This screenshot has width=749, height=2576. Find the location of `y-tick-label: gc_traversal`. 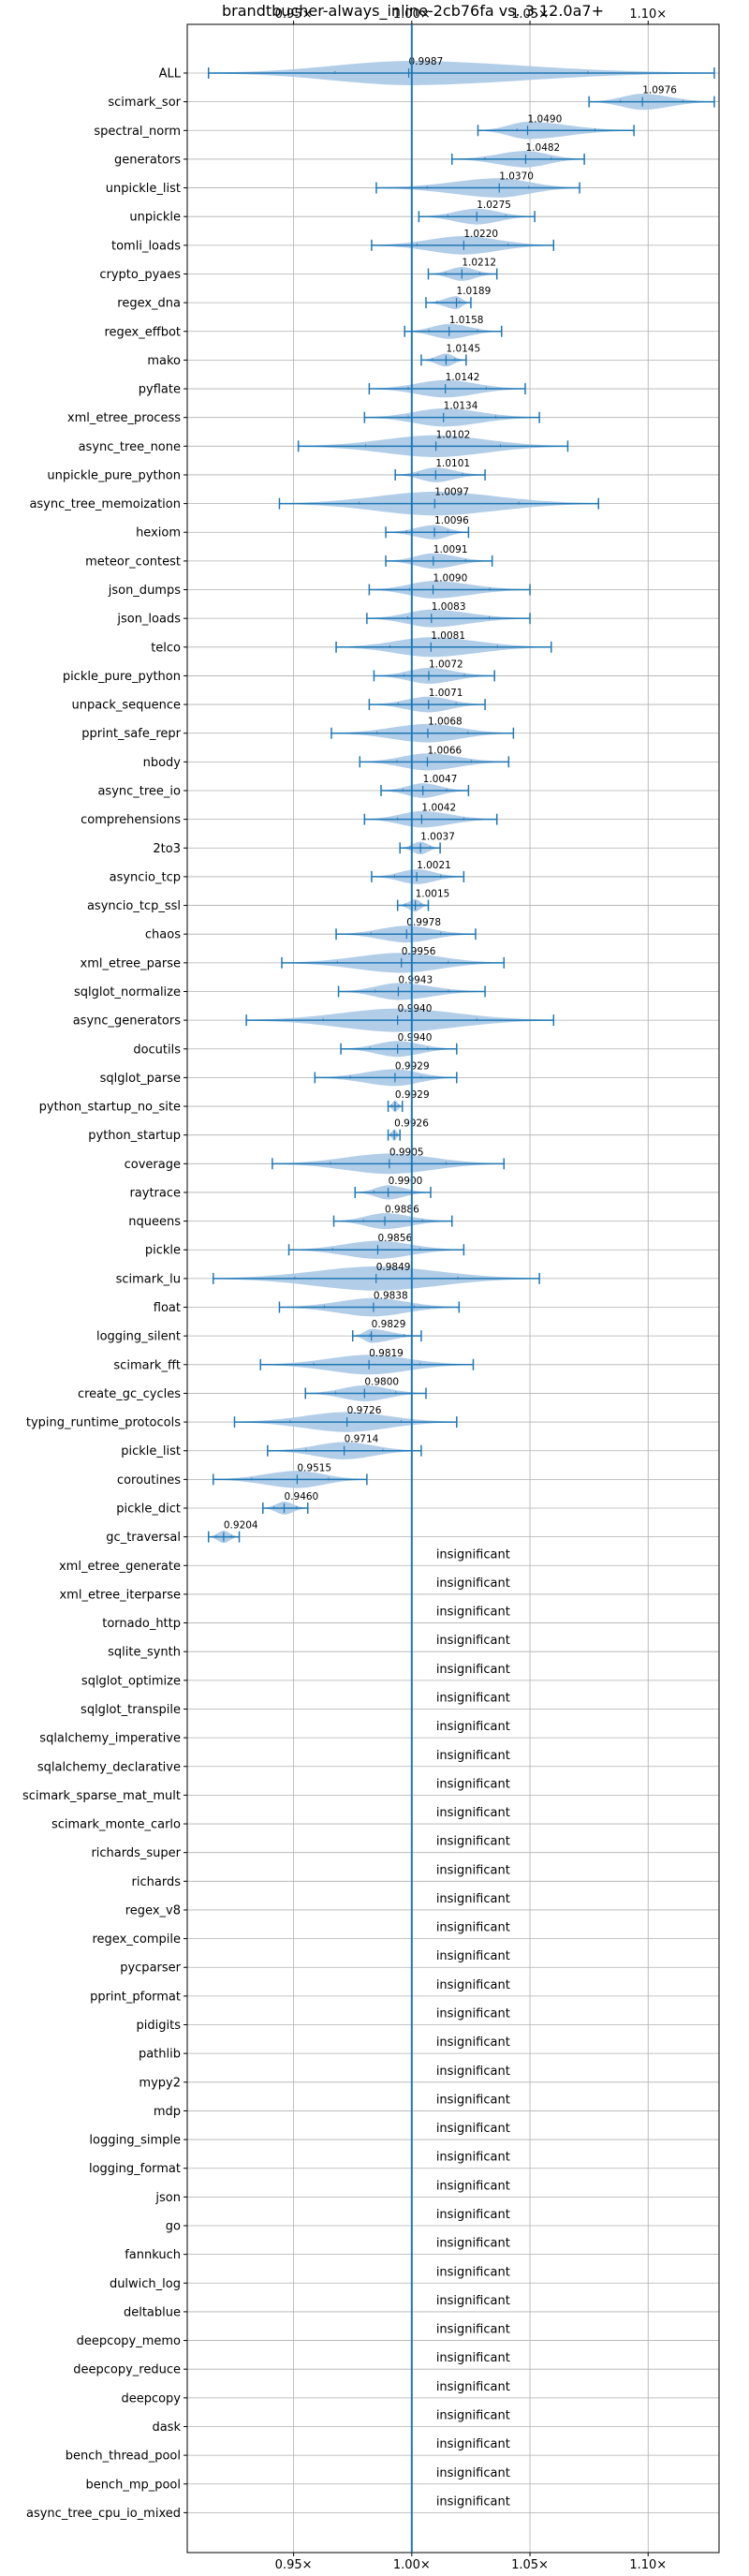

y-tick-label: gc_traversal is located at coordinates (143, 1538).